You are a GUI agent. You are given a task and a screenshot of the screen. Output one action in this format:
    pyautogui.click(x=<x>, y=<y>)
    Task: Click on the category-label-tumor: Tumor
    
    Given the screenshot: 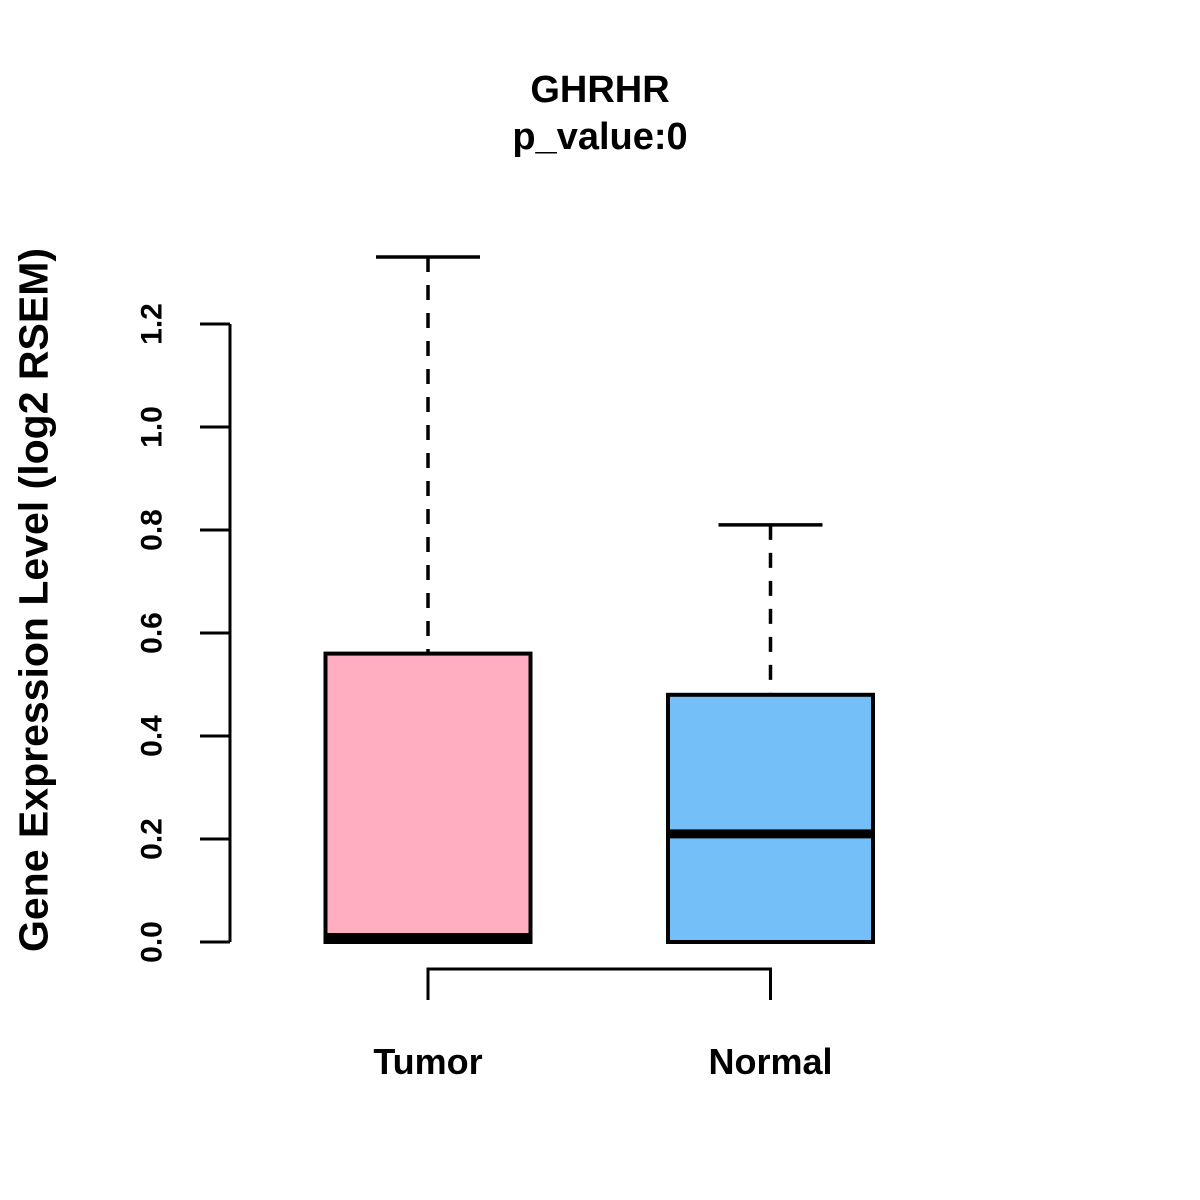 What is the action you would take?
    pyautogui.click(x=427, y=1061)
    